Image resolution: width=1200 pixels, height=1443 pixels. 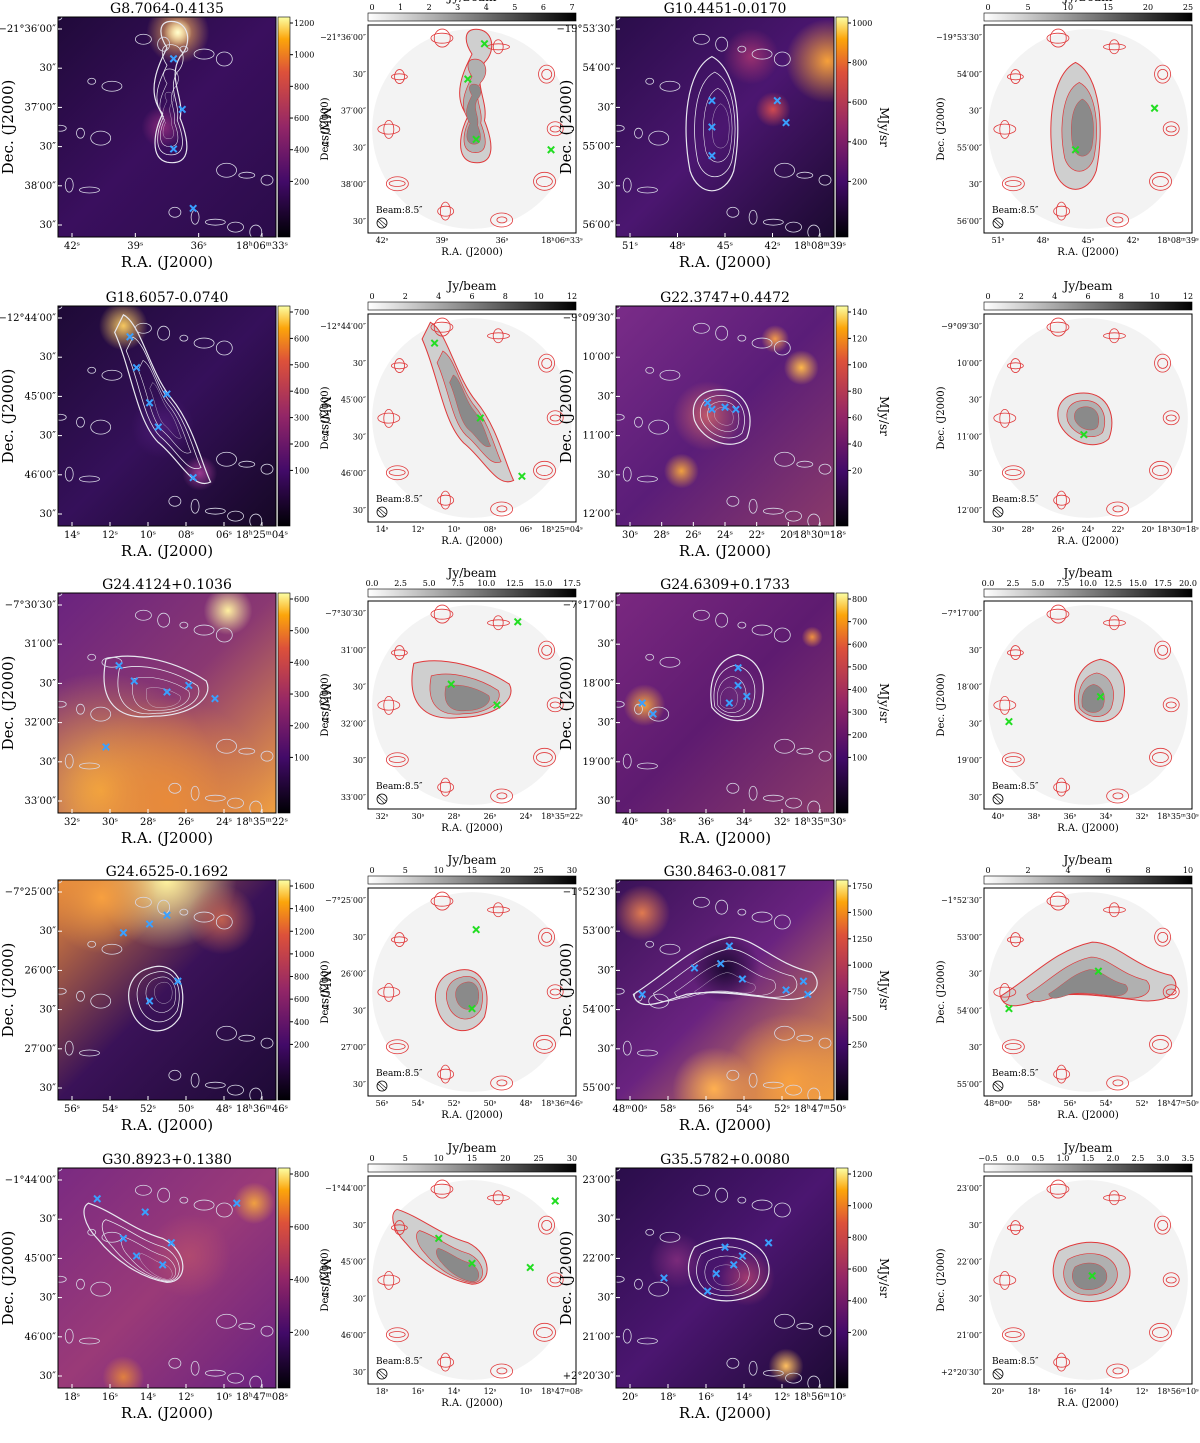 What do you see at coordinates (1088, 704) in the screenshot?
I see `mm-emission` at bounding box center [1088, 704].